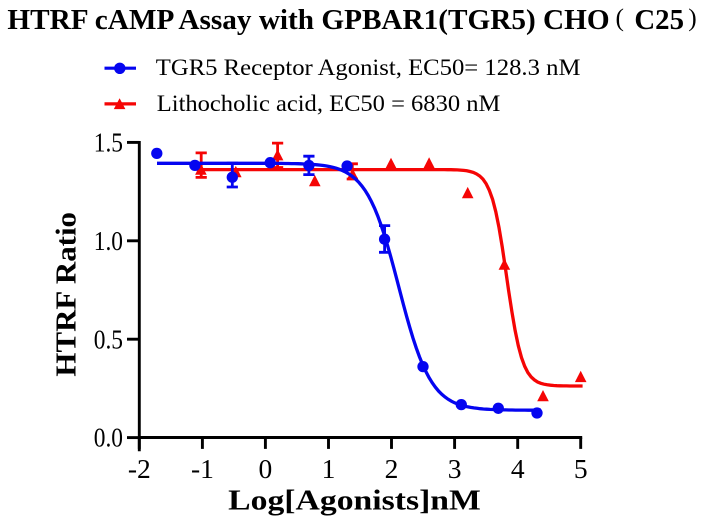 The image size is (714, 521). I want to click on svg-text:Lithocholic acid, EC50 = 6830: Lithocholic acid, EC50 = 6830 nM, so click(329, 103).